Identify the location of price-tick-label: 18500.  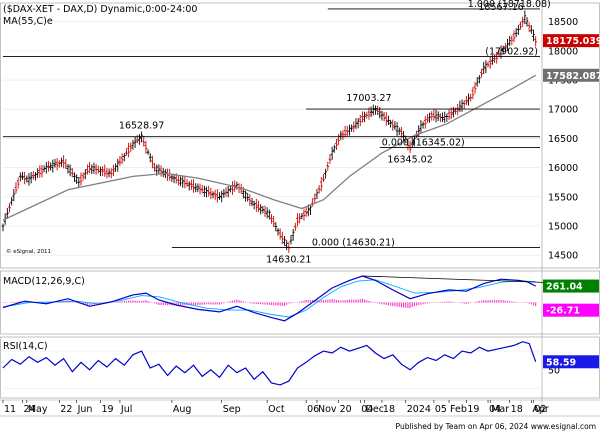
(563, 22).